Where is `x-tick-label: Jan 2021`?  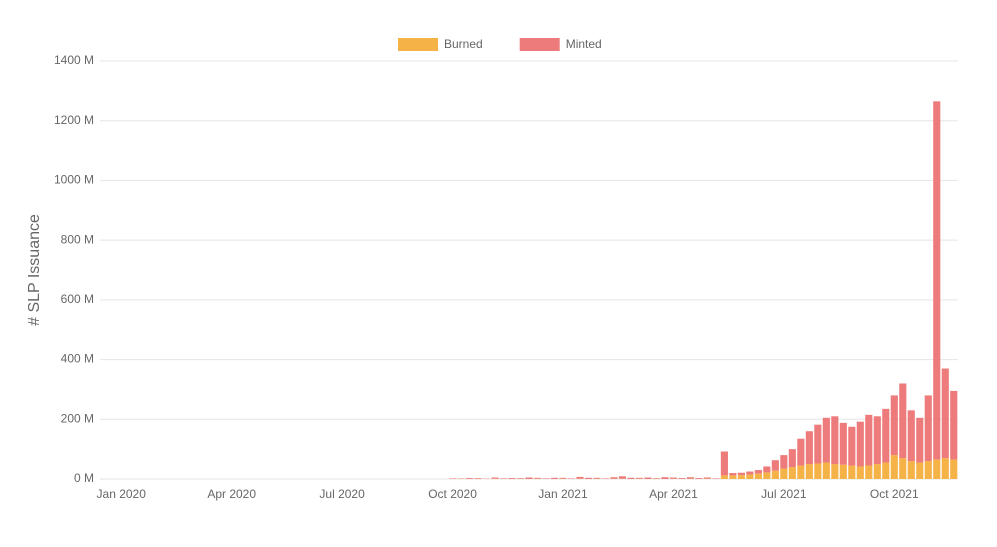
x-tick-label: Jan 2021 is located at coordinates (563, 494).